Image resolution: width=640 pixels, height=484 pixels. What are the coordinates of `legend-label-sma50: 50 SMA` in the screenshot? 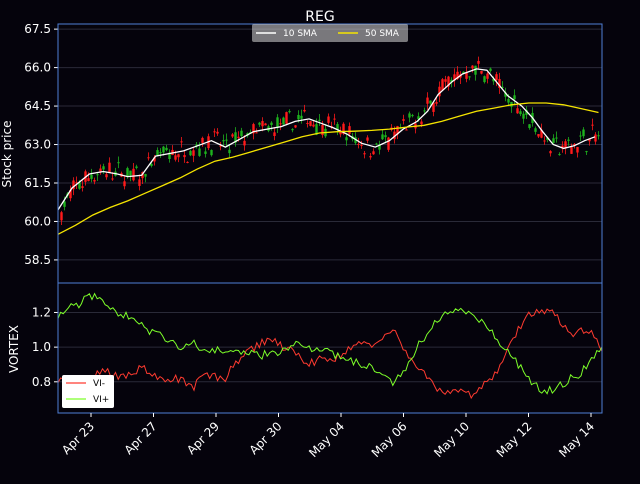 It's located at (382, 34).